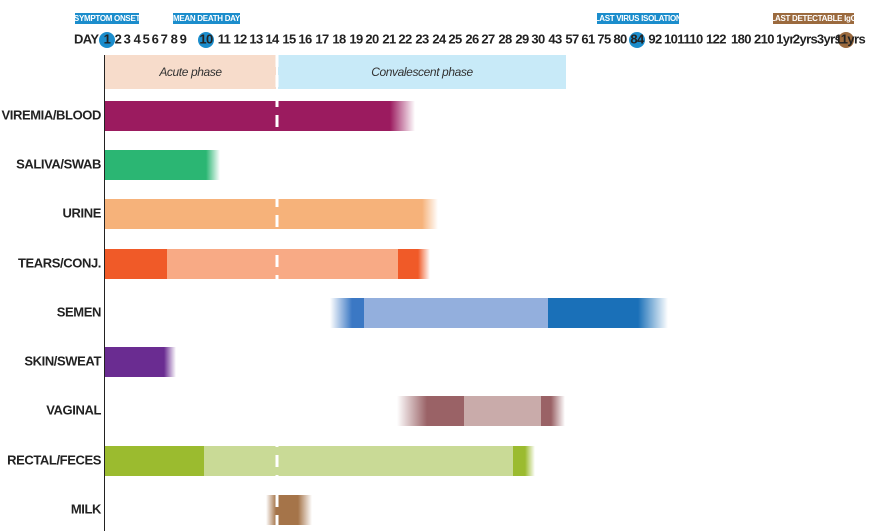 This screenshot has height=531, width=875. I want to click on row-label: VIREMIA/BLOOD, so click(51, 114).